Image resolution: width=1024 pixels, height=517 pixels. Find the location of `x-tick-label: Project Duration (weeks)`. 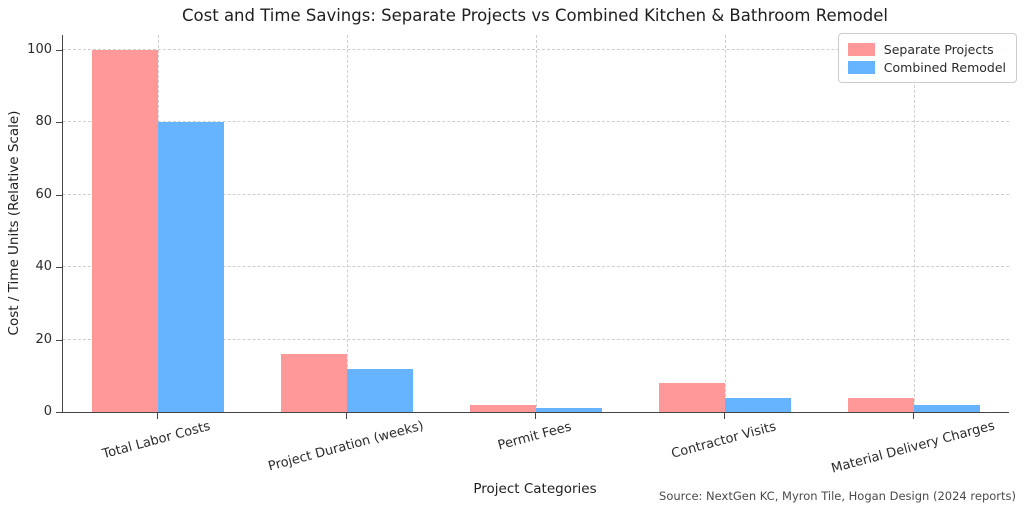

x-tick-label: Project Duration (weeks) is located at coordinates (346, 446).